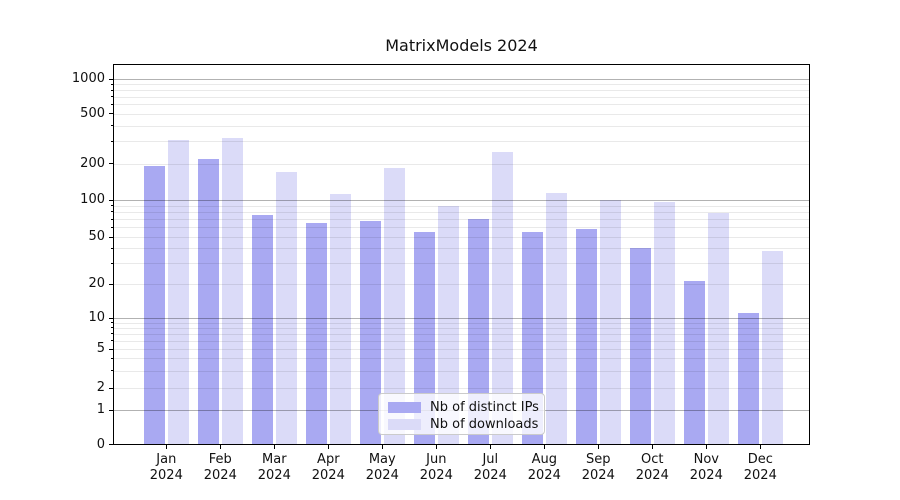 The width and height of the screenshot is (900, 500). Describe the element at coordinates (96, 236) in the screenshot. I see `y-tick-label: 50` at that location.